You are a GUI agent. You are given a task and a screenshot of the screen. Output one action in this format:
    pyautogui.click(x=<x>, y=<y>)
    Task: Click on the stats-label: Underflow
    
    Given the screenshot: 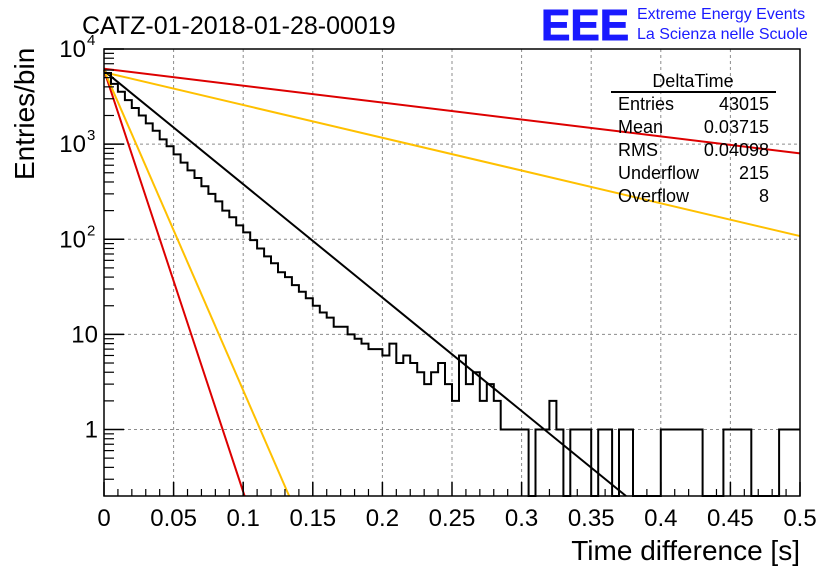 What is the action you would take?
    pyautogui.click(x=659, y=173)
    